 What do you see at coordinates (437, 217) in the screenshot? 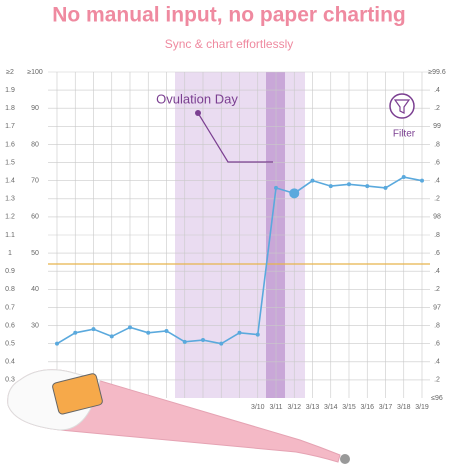
I see `y2-tick-label: 98` at bounding box center [437, 217].